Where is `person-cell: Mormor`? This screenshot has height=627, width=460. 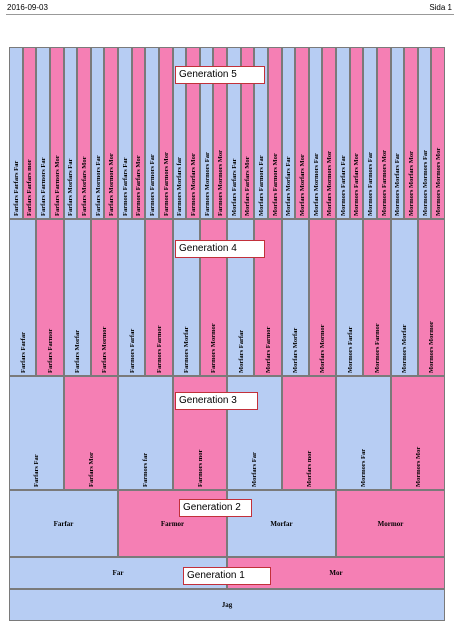
person-cell: Mormor is located at coordinates (390, 523).